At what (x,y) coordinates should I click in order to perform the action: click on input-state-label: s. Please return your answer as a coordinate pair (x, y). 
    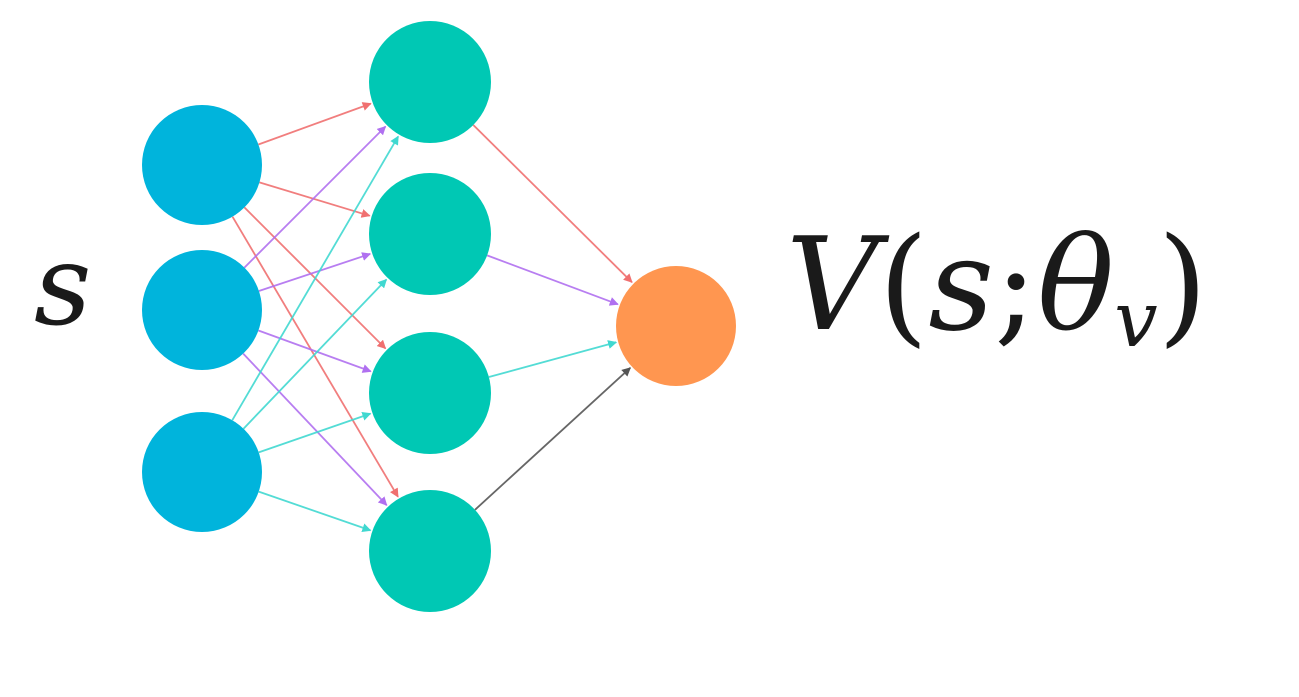
    Looking at the image, I should click on (63, 286).